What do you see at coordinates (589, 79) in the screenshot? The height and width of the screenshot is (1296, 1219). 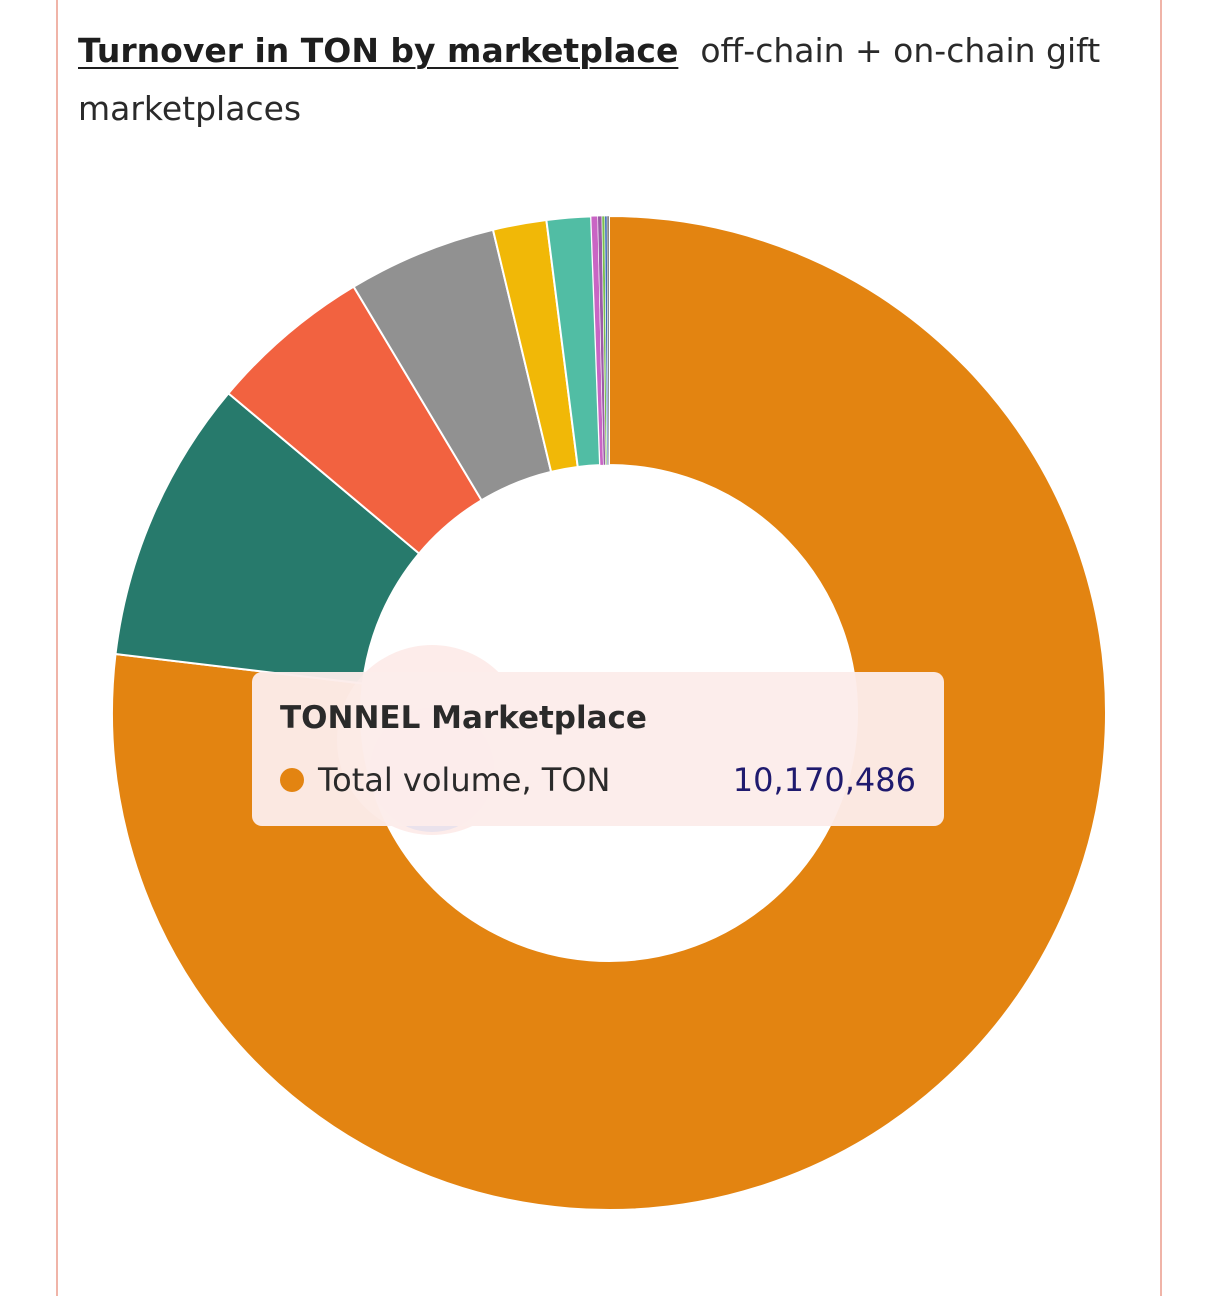 I see `chart-subtitle: off-chain + on-chain gift marketplaces` at bounding box center [589, 79].